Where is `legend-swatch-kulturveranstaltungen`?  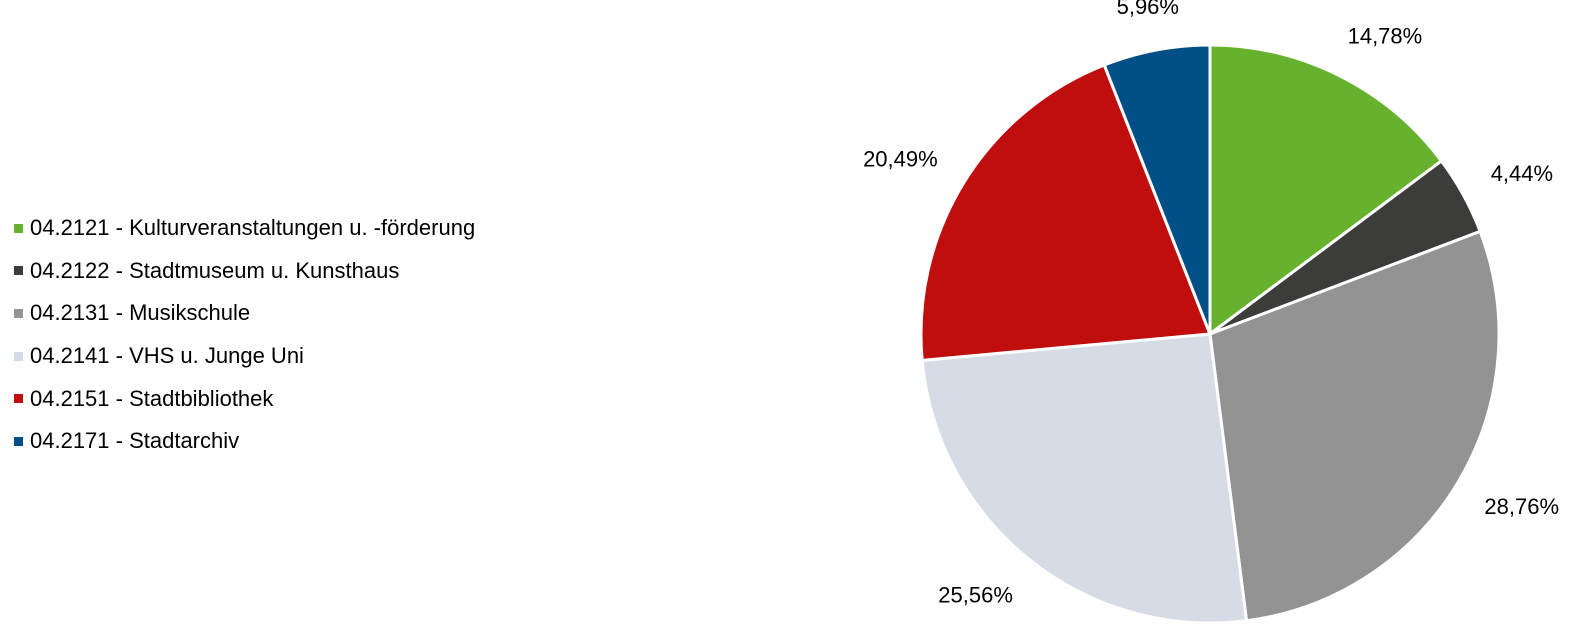
legend-swatch-kulturveranstaltungen is located at coordinates (18, 228).